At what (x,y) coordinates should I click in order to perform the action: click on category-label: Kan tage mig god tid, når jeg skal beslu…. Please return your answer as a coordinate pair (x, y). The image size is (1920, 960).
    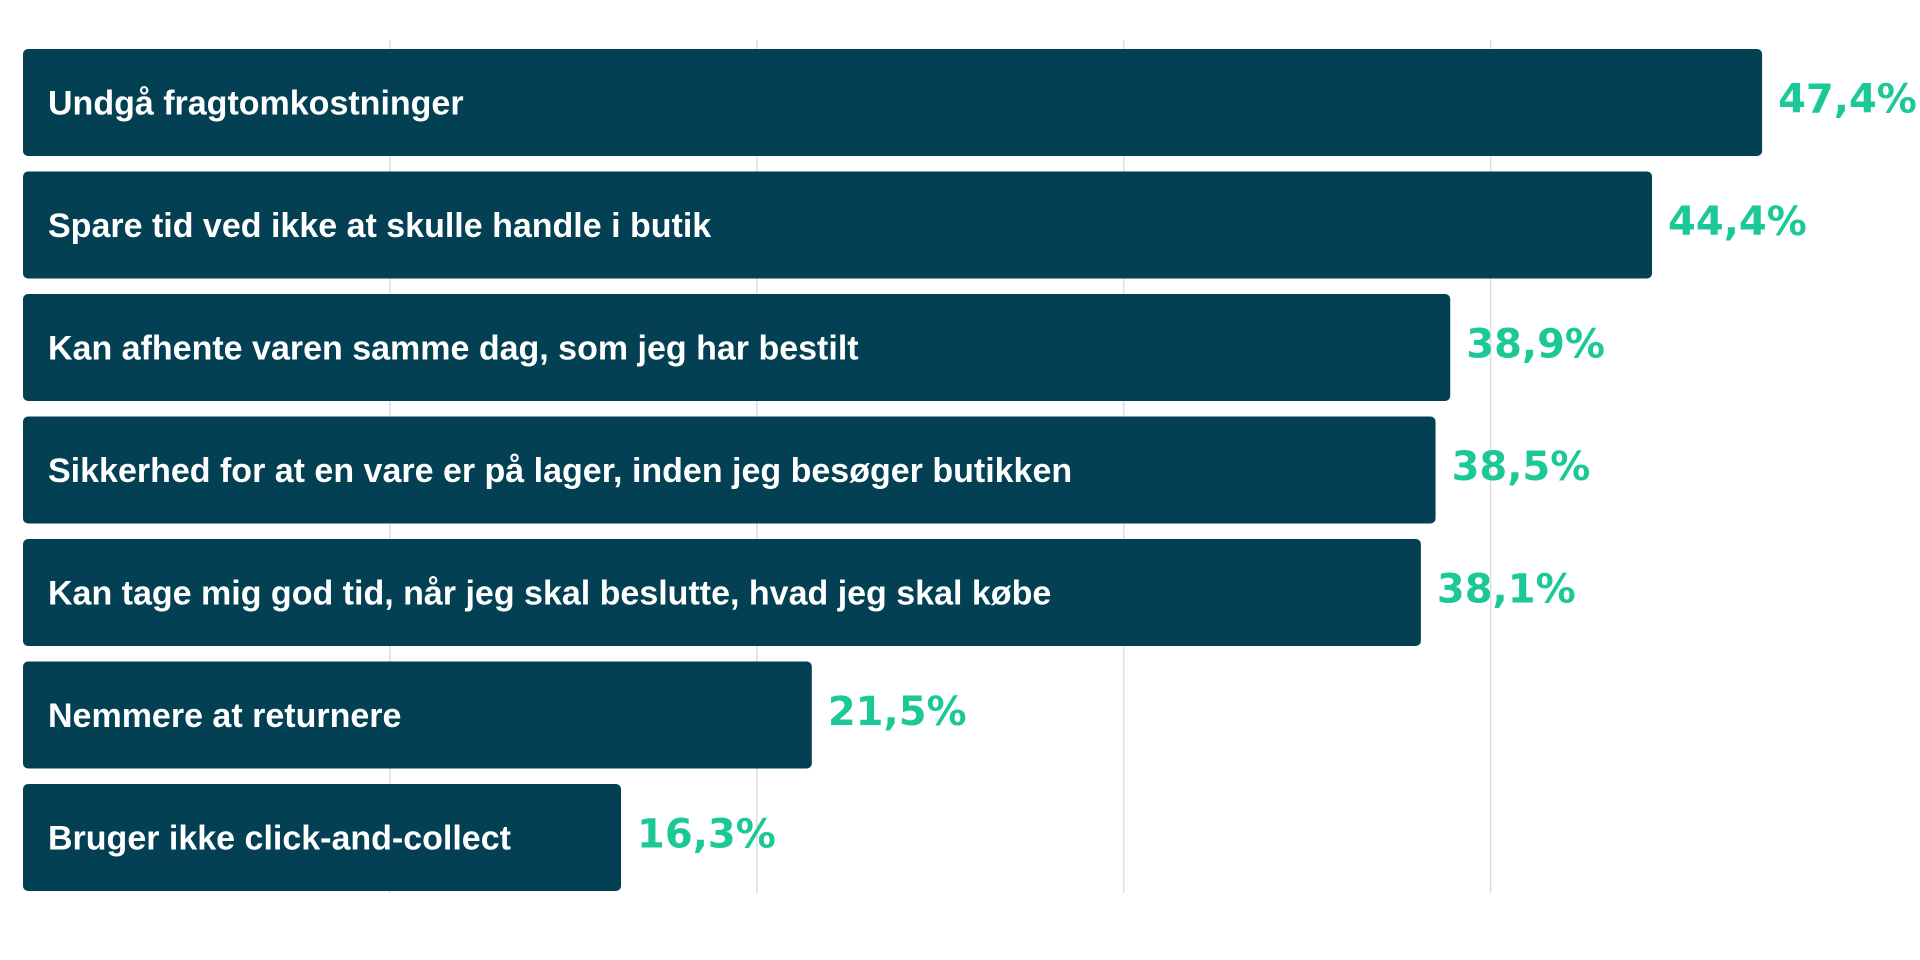
    Looking at the image, I should click on (549, 594).